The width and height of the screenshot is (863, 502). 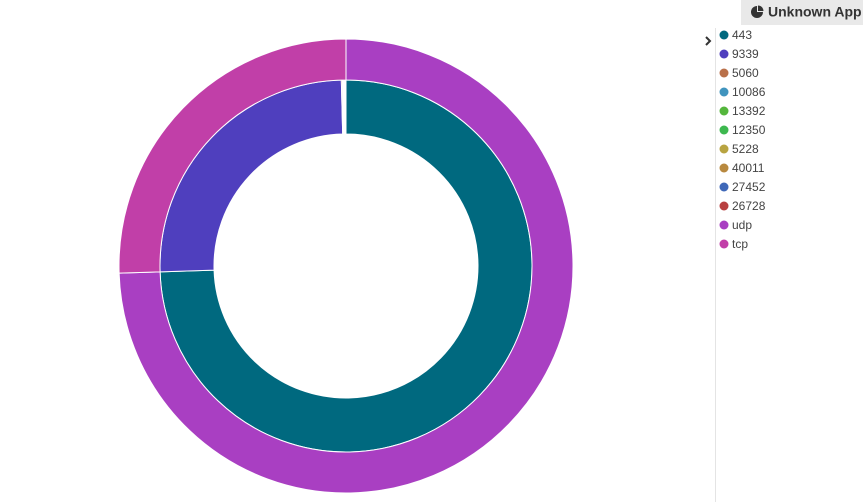 What do you see at coordinates (742, 35) in the screenshot?
I see `legend-label: 443` at bounding box center [742, 35].